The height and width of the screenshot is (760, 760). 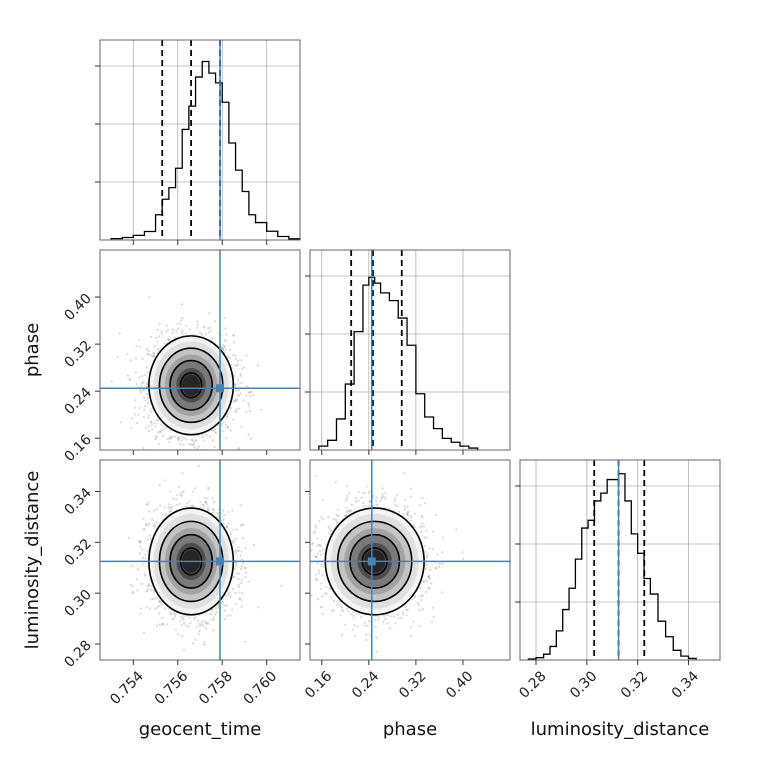 I want to click on axes-frame, so click(x=410, y=560).